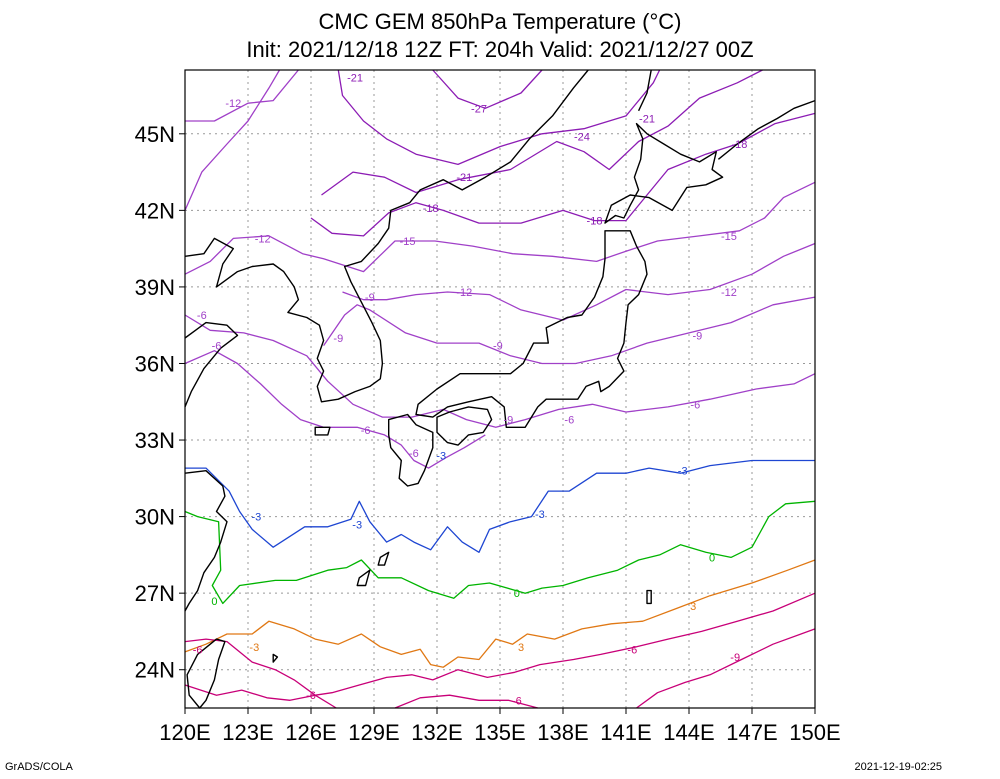 The image size is (1000, 779). I want to click on lat-tick-label: 45N, so click(155, 134).